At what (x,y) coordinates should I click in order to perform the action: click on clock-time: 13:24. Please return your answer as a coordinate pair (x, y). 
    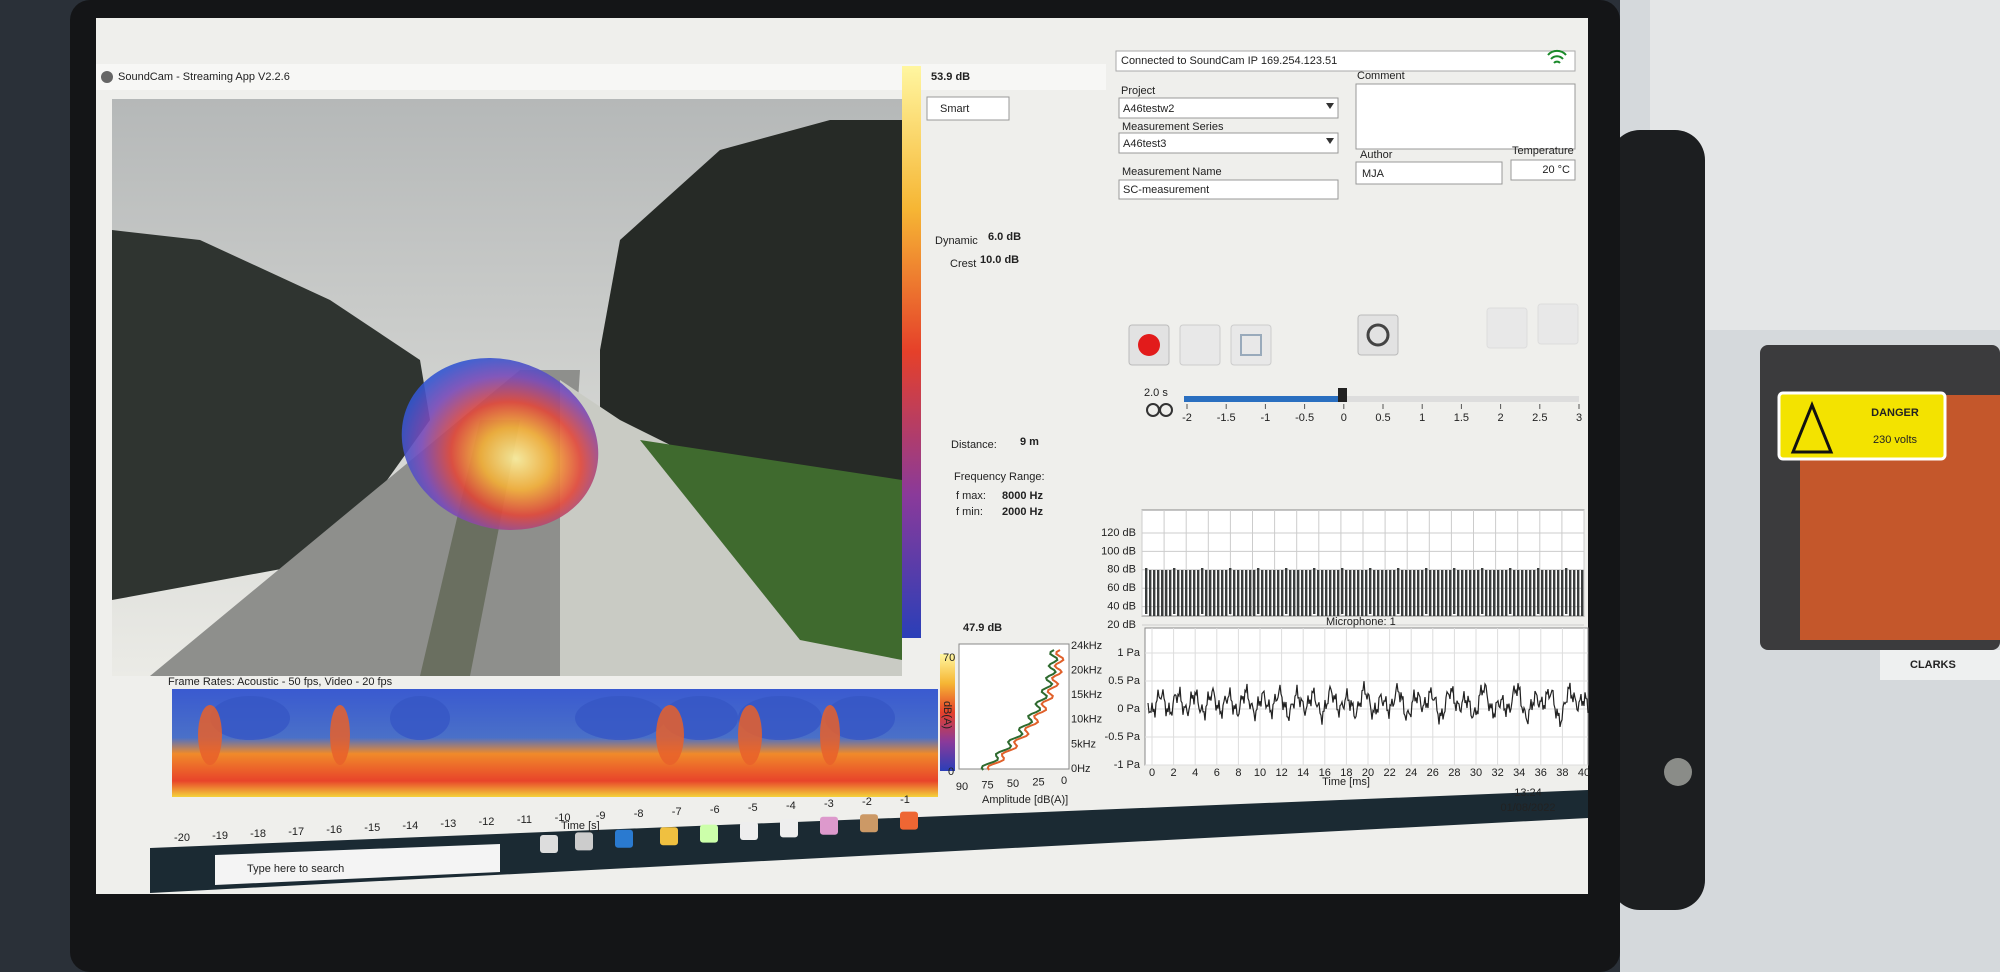
    Looking at the image, I should click on (1528, 793).